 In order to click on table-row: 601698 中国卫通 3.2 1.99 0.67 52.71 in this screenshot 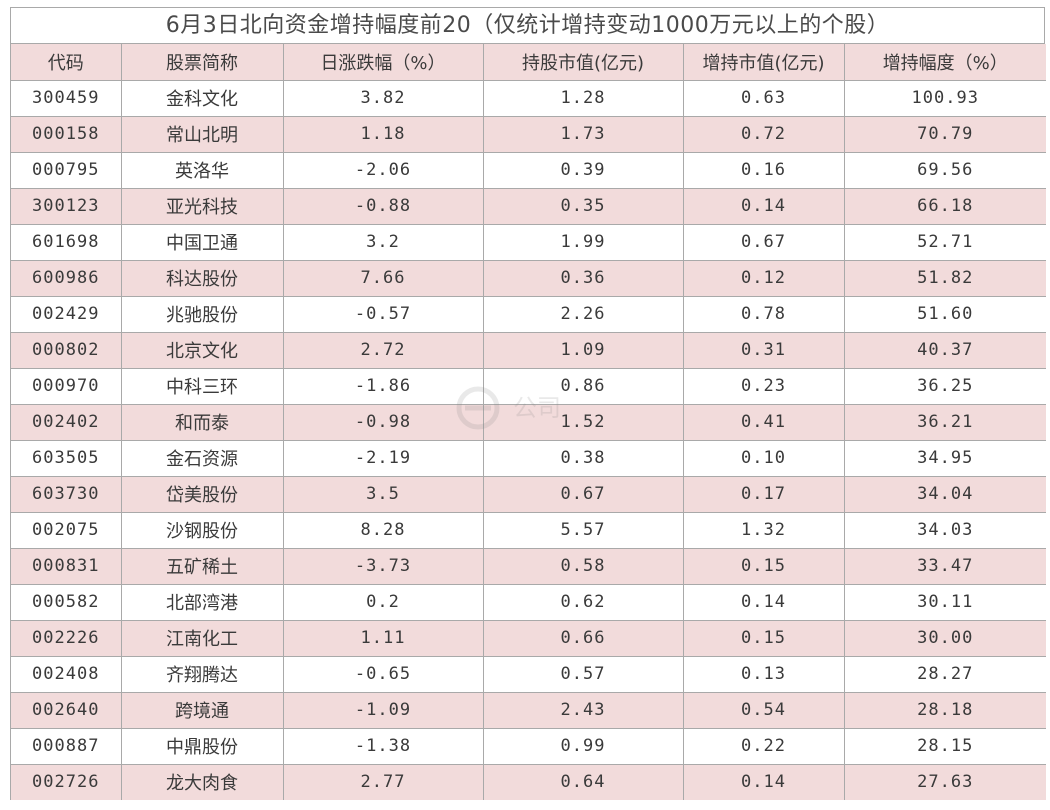, I will do `click(528, 242)`.